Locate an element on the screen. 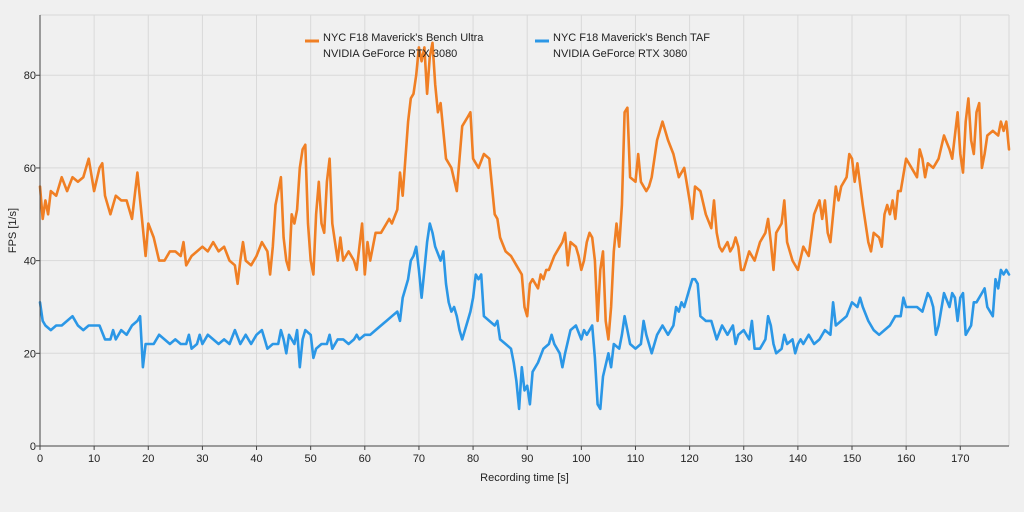 This screenshot has width=1024, height=512. x-tick-label: 20 is located at coordinates (148, 459).